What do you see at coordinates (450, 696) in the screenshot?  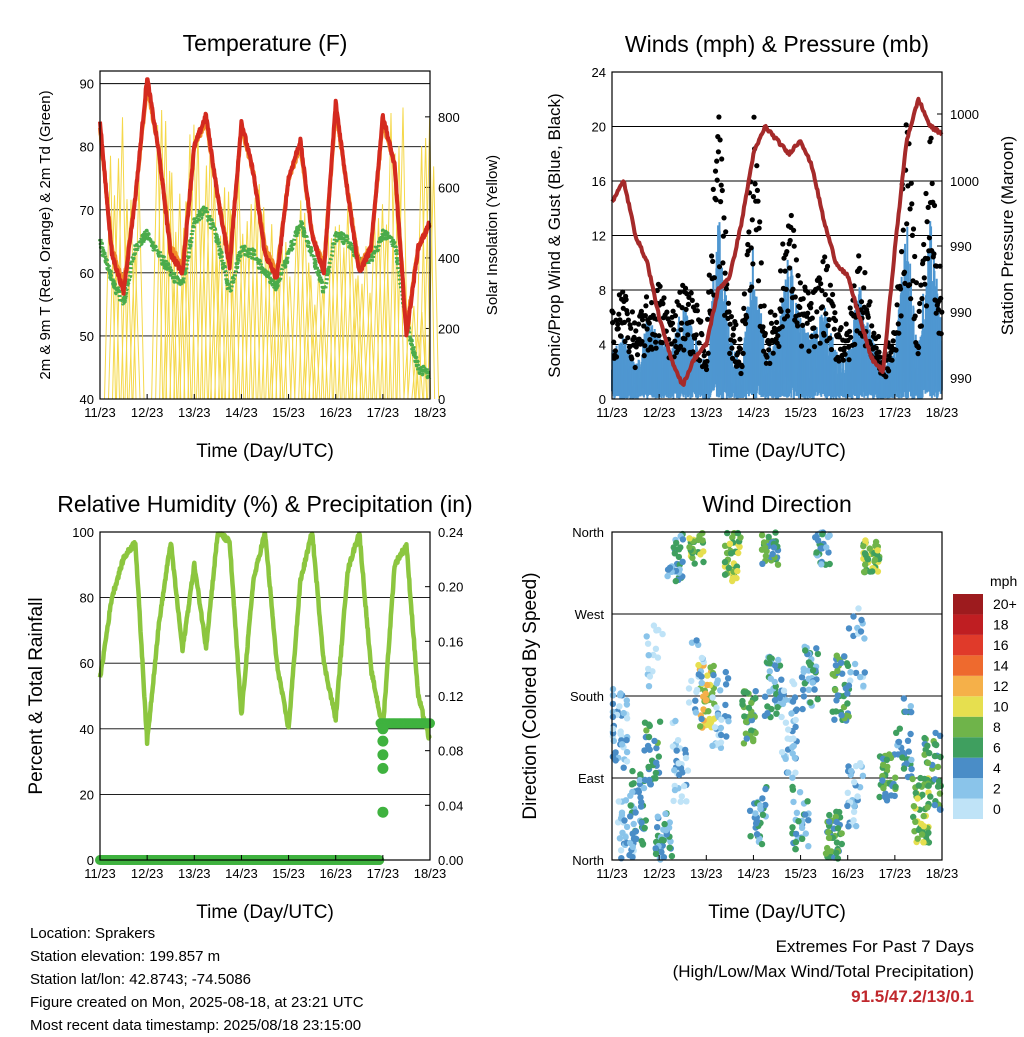 I see `y2-tick-label: 0.12` at bounding box center [450, 696].